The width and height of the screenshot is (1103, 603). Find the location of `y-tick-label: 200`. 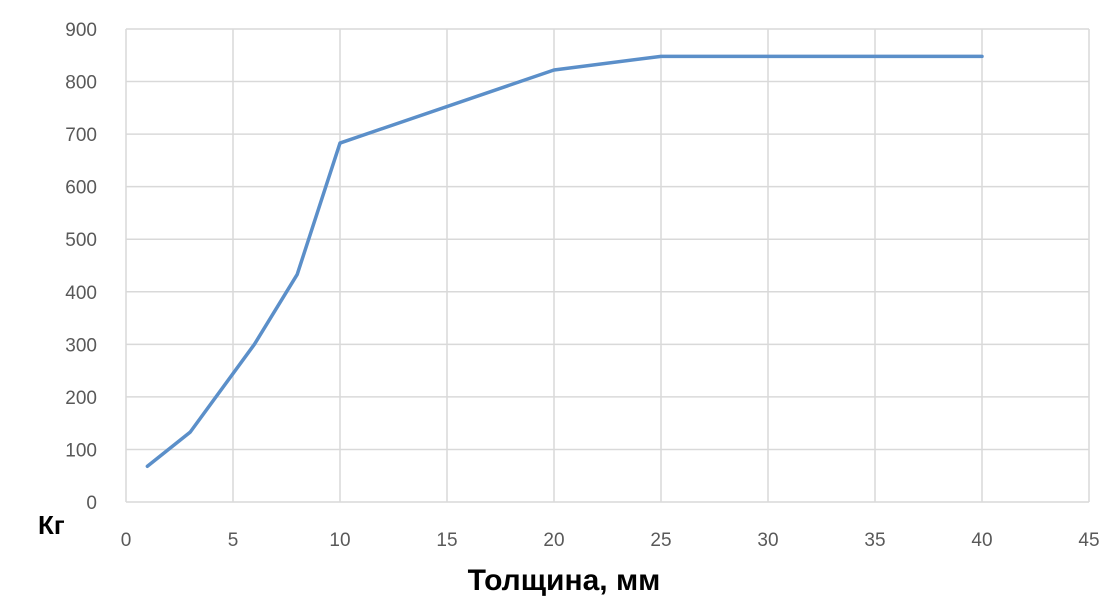

y-tick-label: 200 is located at coordinates (81, 398).